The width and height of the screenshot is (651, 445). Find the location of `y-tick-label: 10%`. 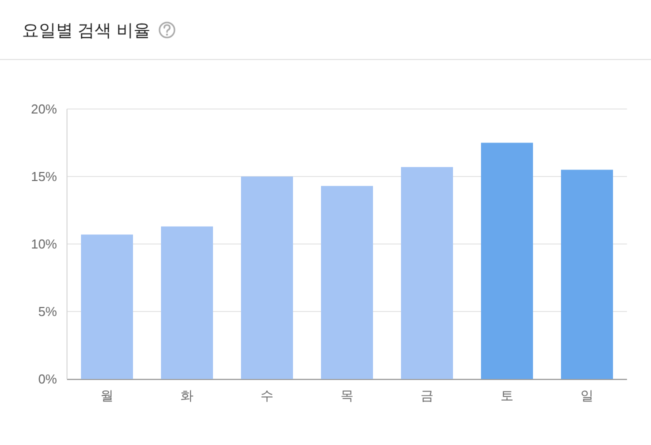

y-tick-label: 10% is located at coordinates (44, 244).